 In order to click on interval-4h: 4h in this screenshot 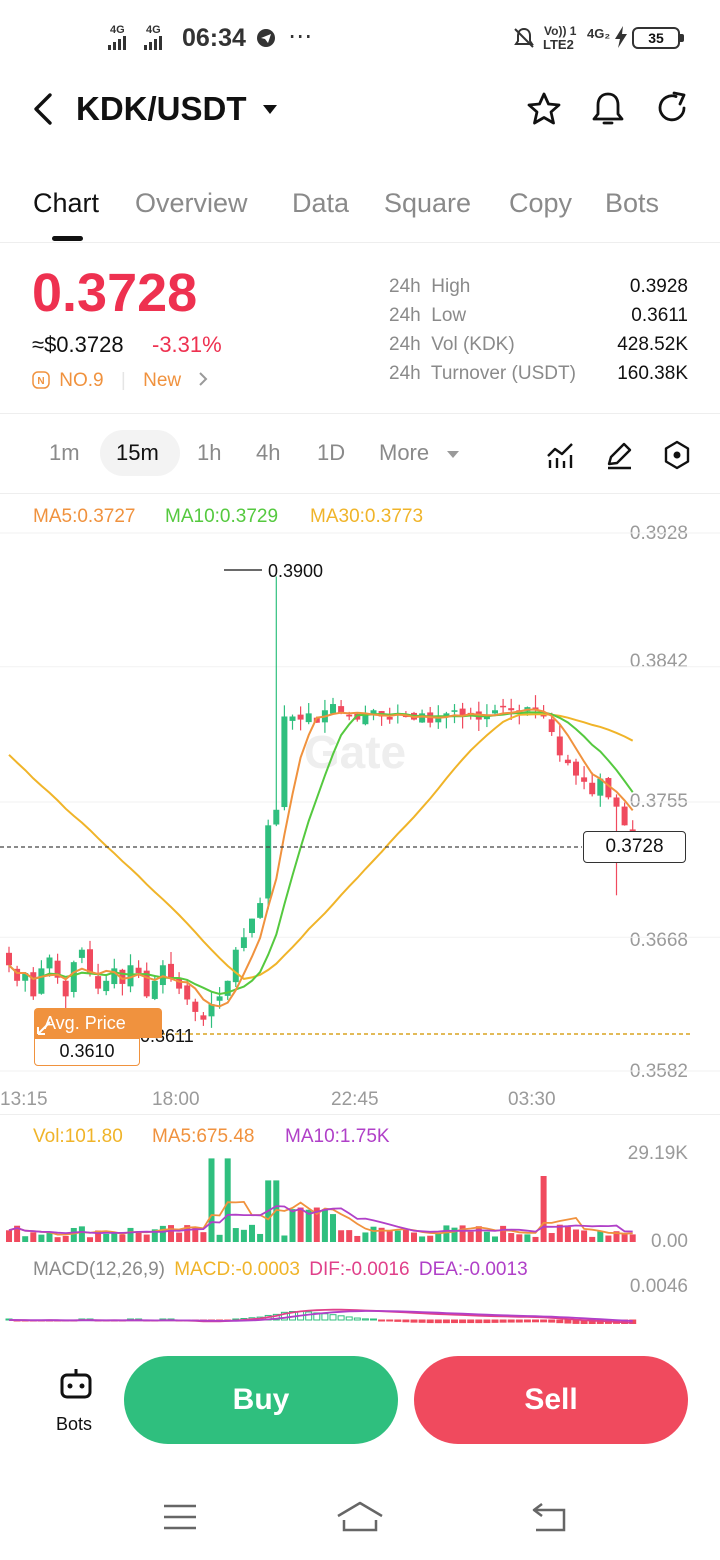, I will do `click(268, 452)`.